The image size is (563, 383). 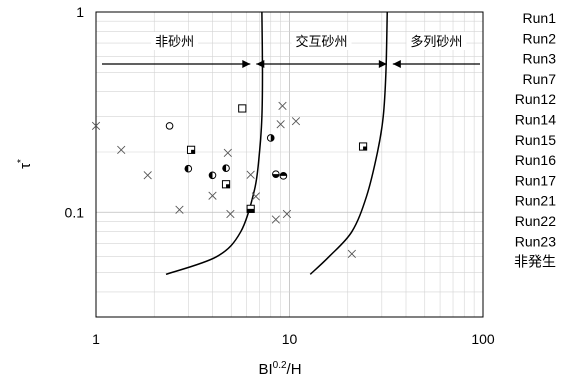 What do you see at coordinates (540, 18) in the screenshot?
I see `legend-item-label: Run1` at bounding box center [540, 18].